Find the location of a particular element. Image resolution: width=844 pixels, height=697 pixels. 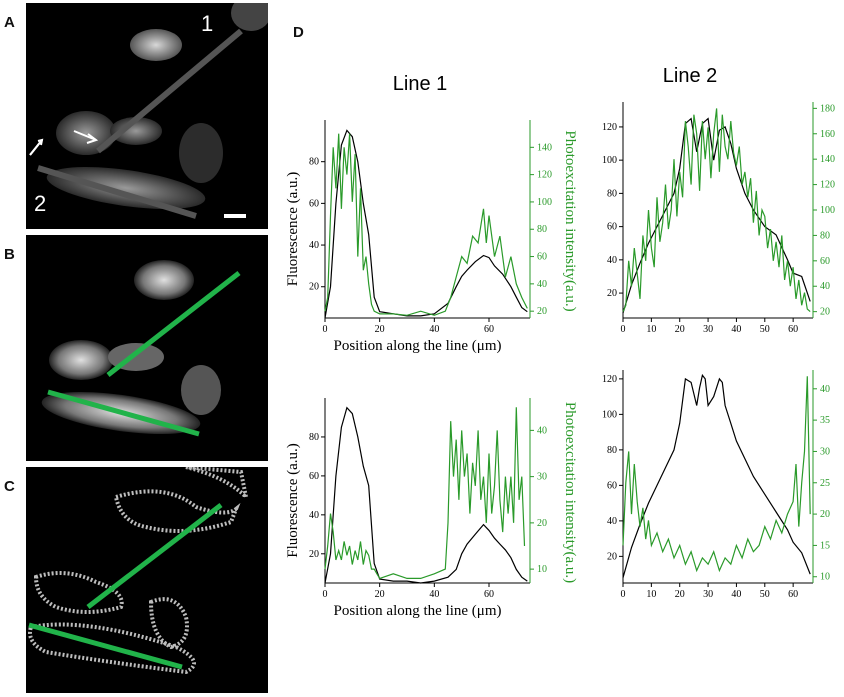

micrograph-a-svg: 1 2 is located at coordinates (148, 111).